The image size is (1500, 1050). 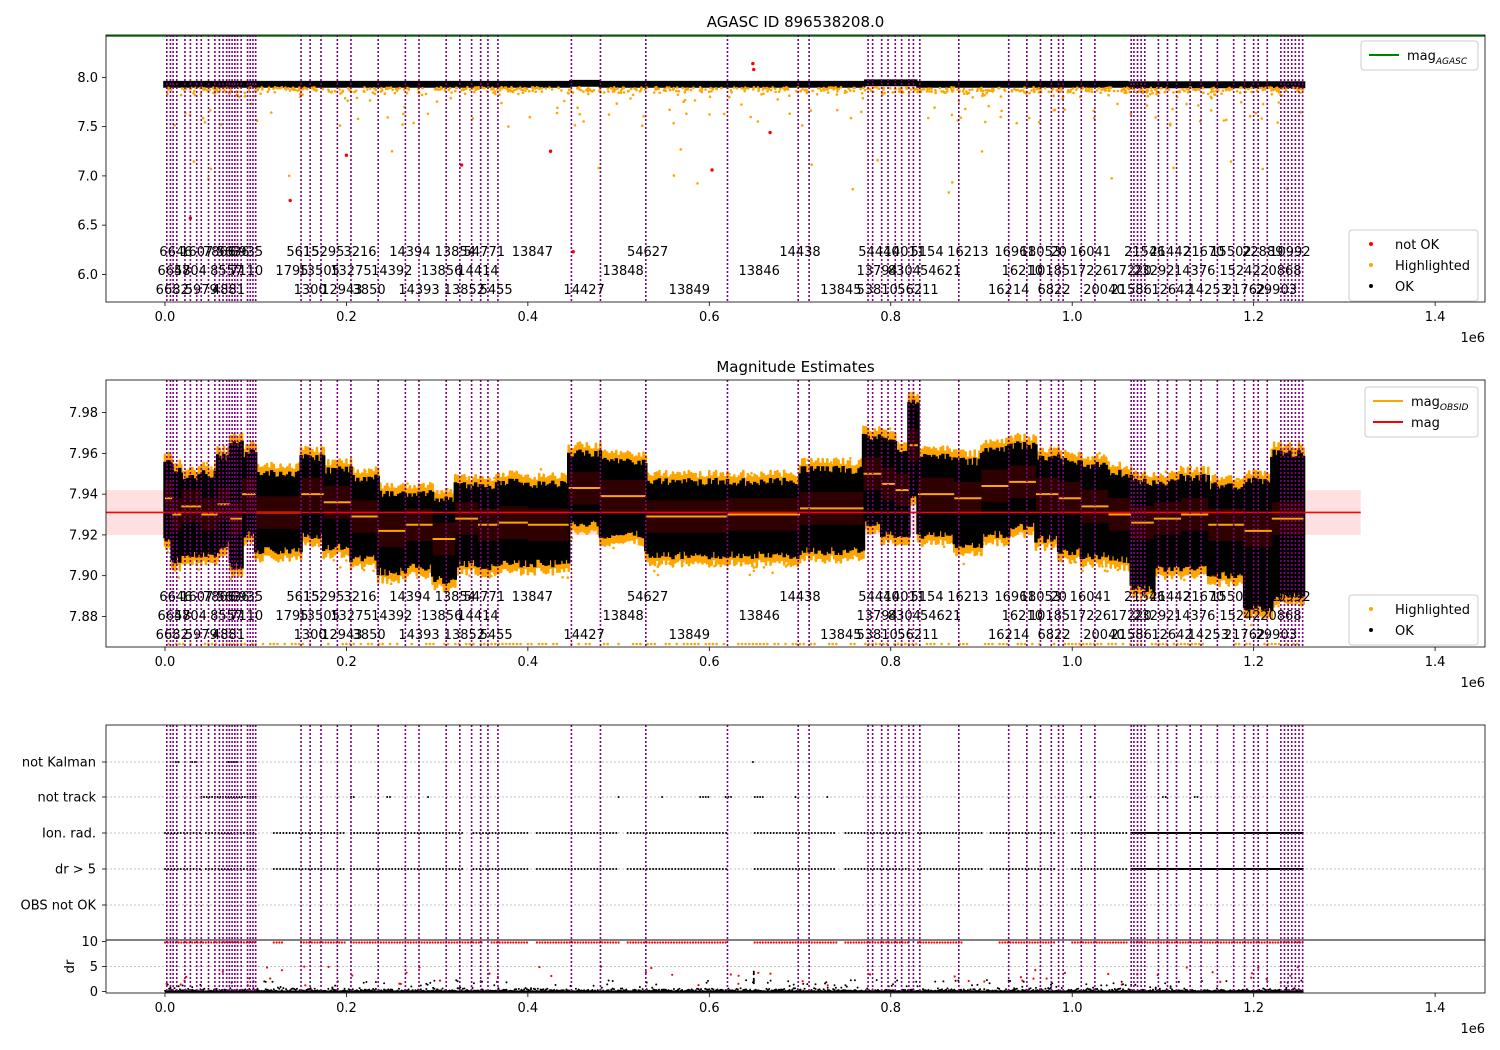 I want to click on panel2-obsid-label: 7866, so click(x=219, y=597).